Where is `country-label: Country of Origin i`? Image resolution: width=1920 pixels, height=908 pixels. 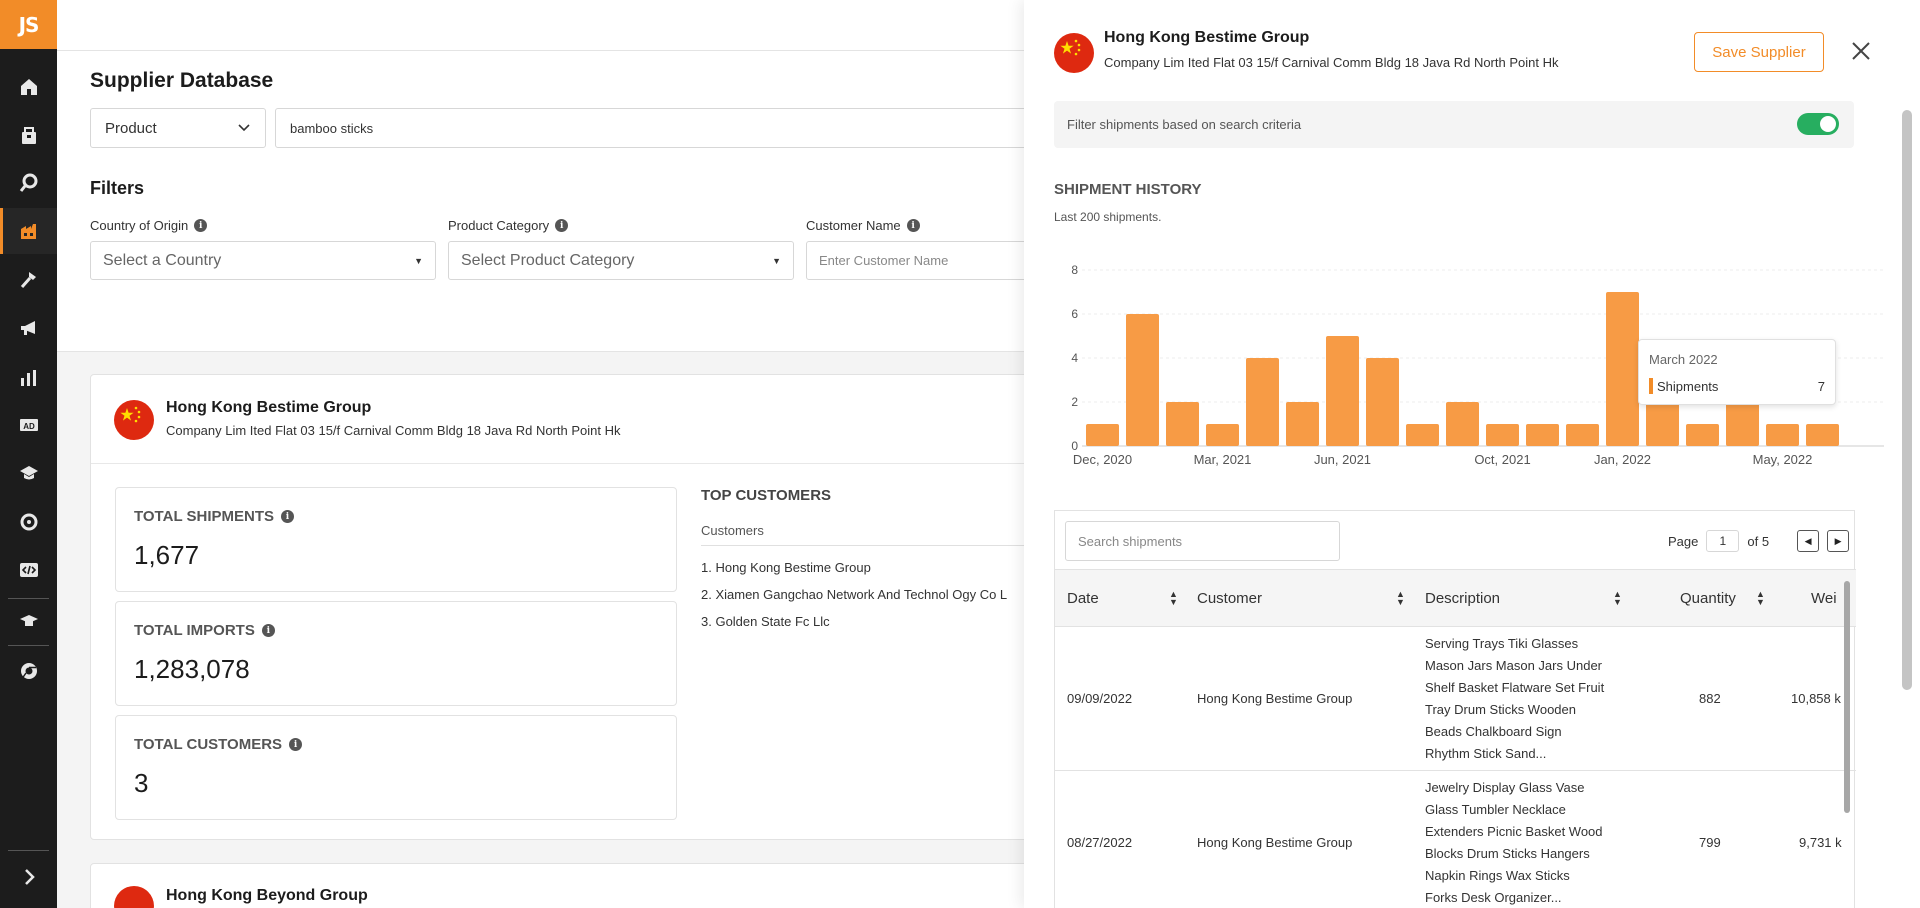
country-label: Country of Origin i is located at coordinates (149, 225).